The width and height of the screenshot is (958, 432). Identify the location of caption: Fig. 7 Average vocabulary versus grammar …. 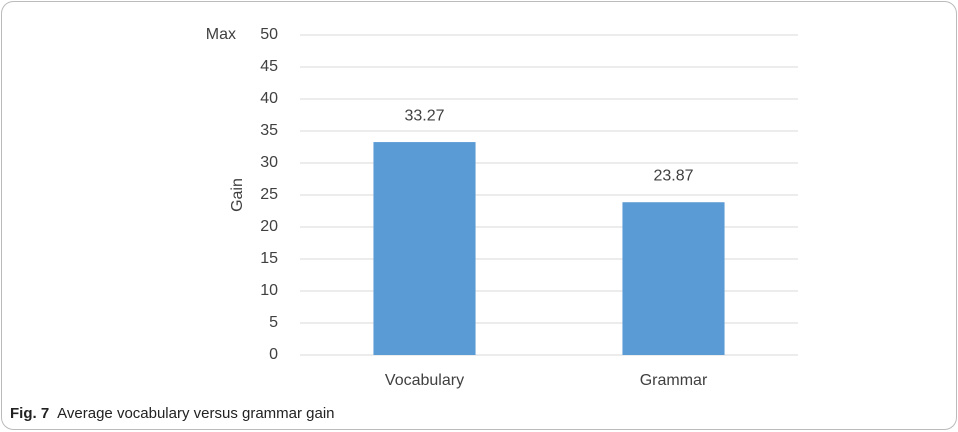
(172, 413).